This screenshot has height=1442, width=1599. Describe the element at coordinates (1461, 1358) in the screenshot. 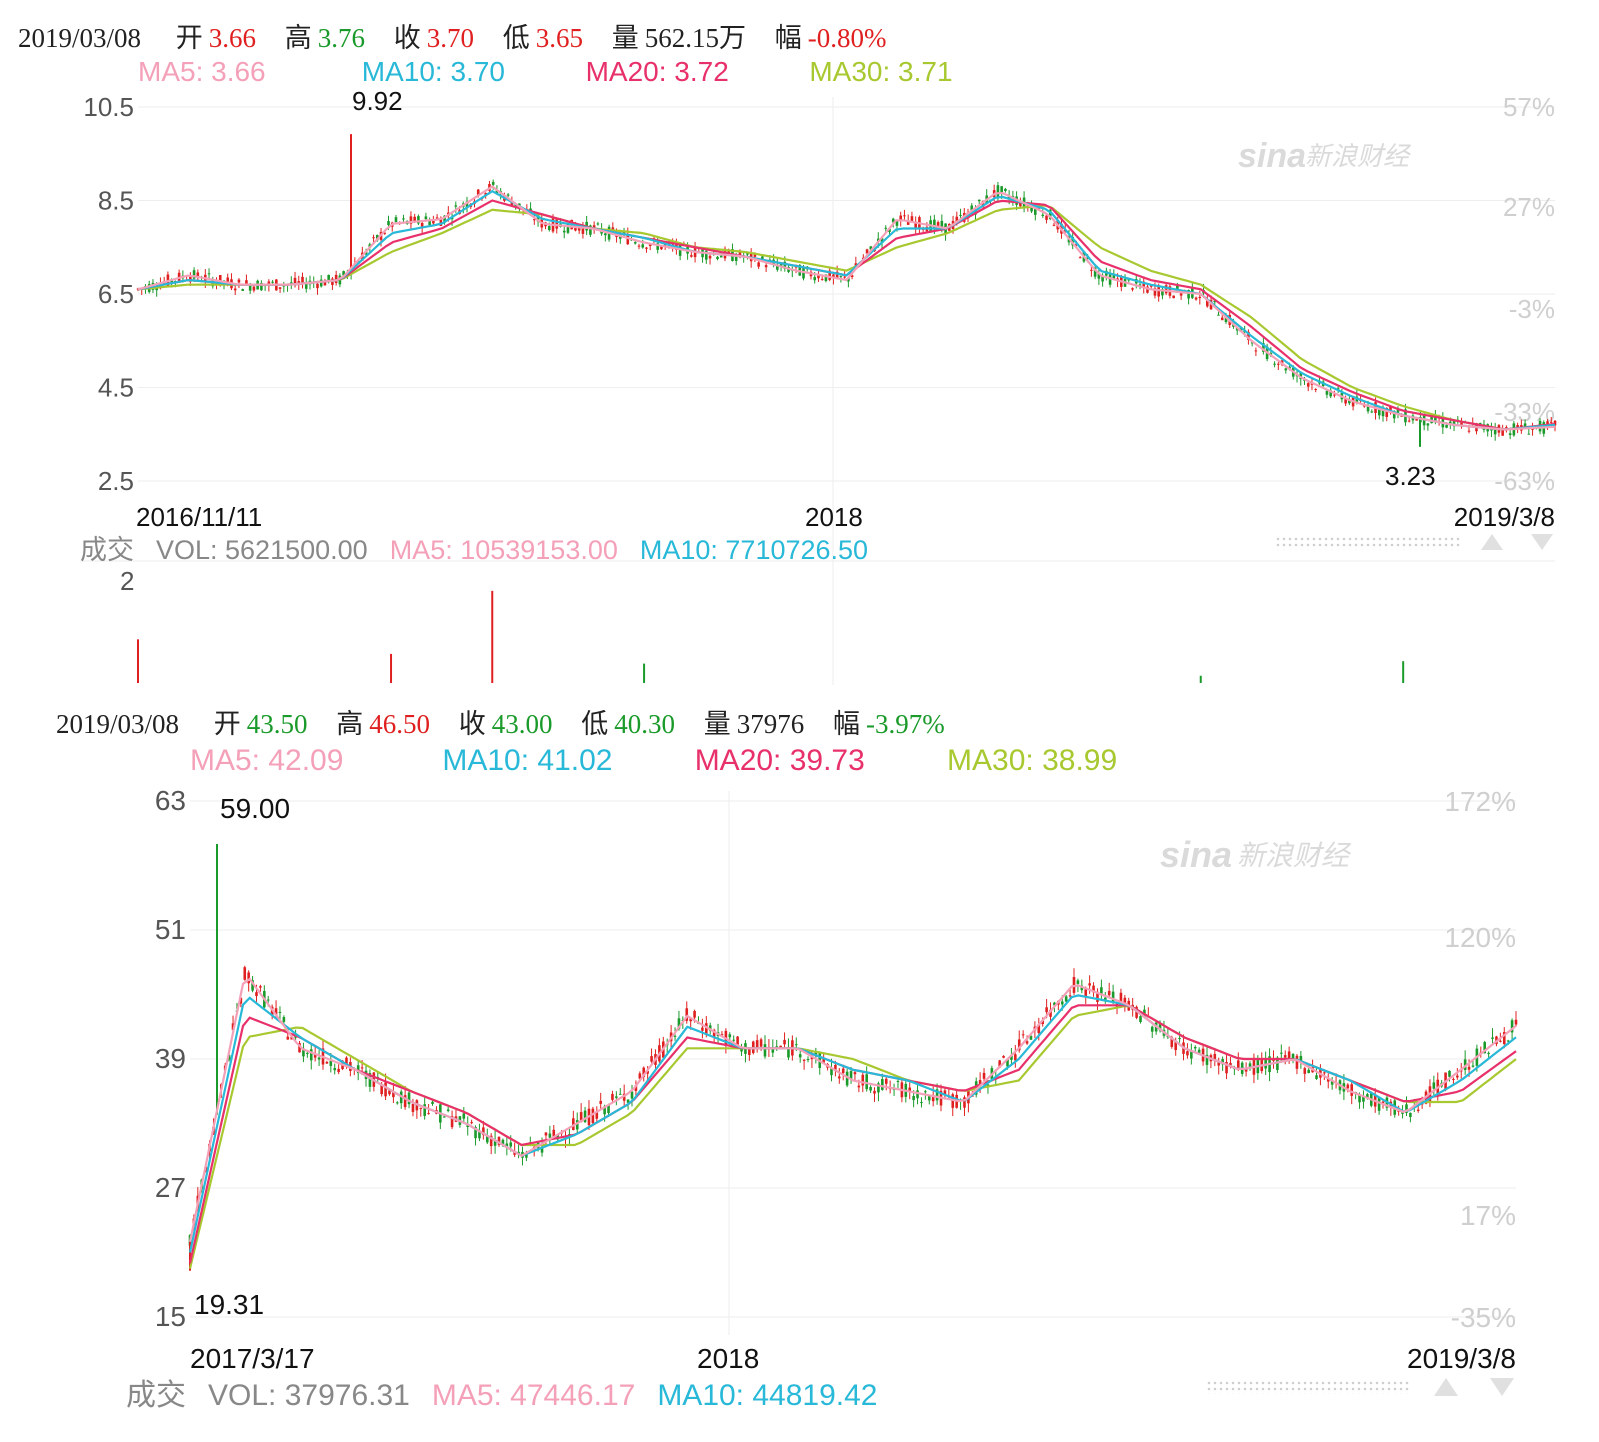

I see `bottom-x-tick-end: 2019/3/8` at that location.